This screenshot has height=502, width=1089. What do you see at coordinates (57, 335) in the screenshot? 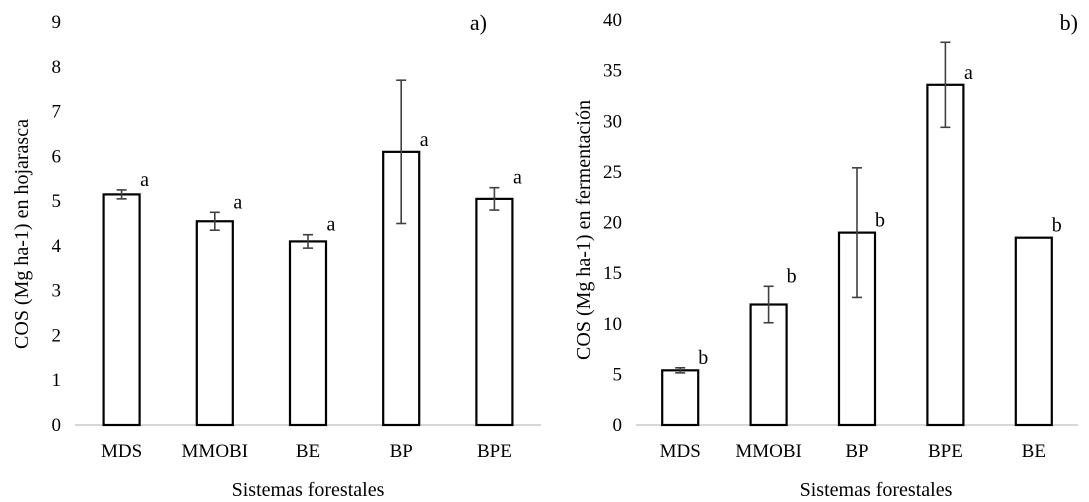
I see `y-tick-label: 2` at bounding box center [57, 335].